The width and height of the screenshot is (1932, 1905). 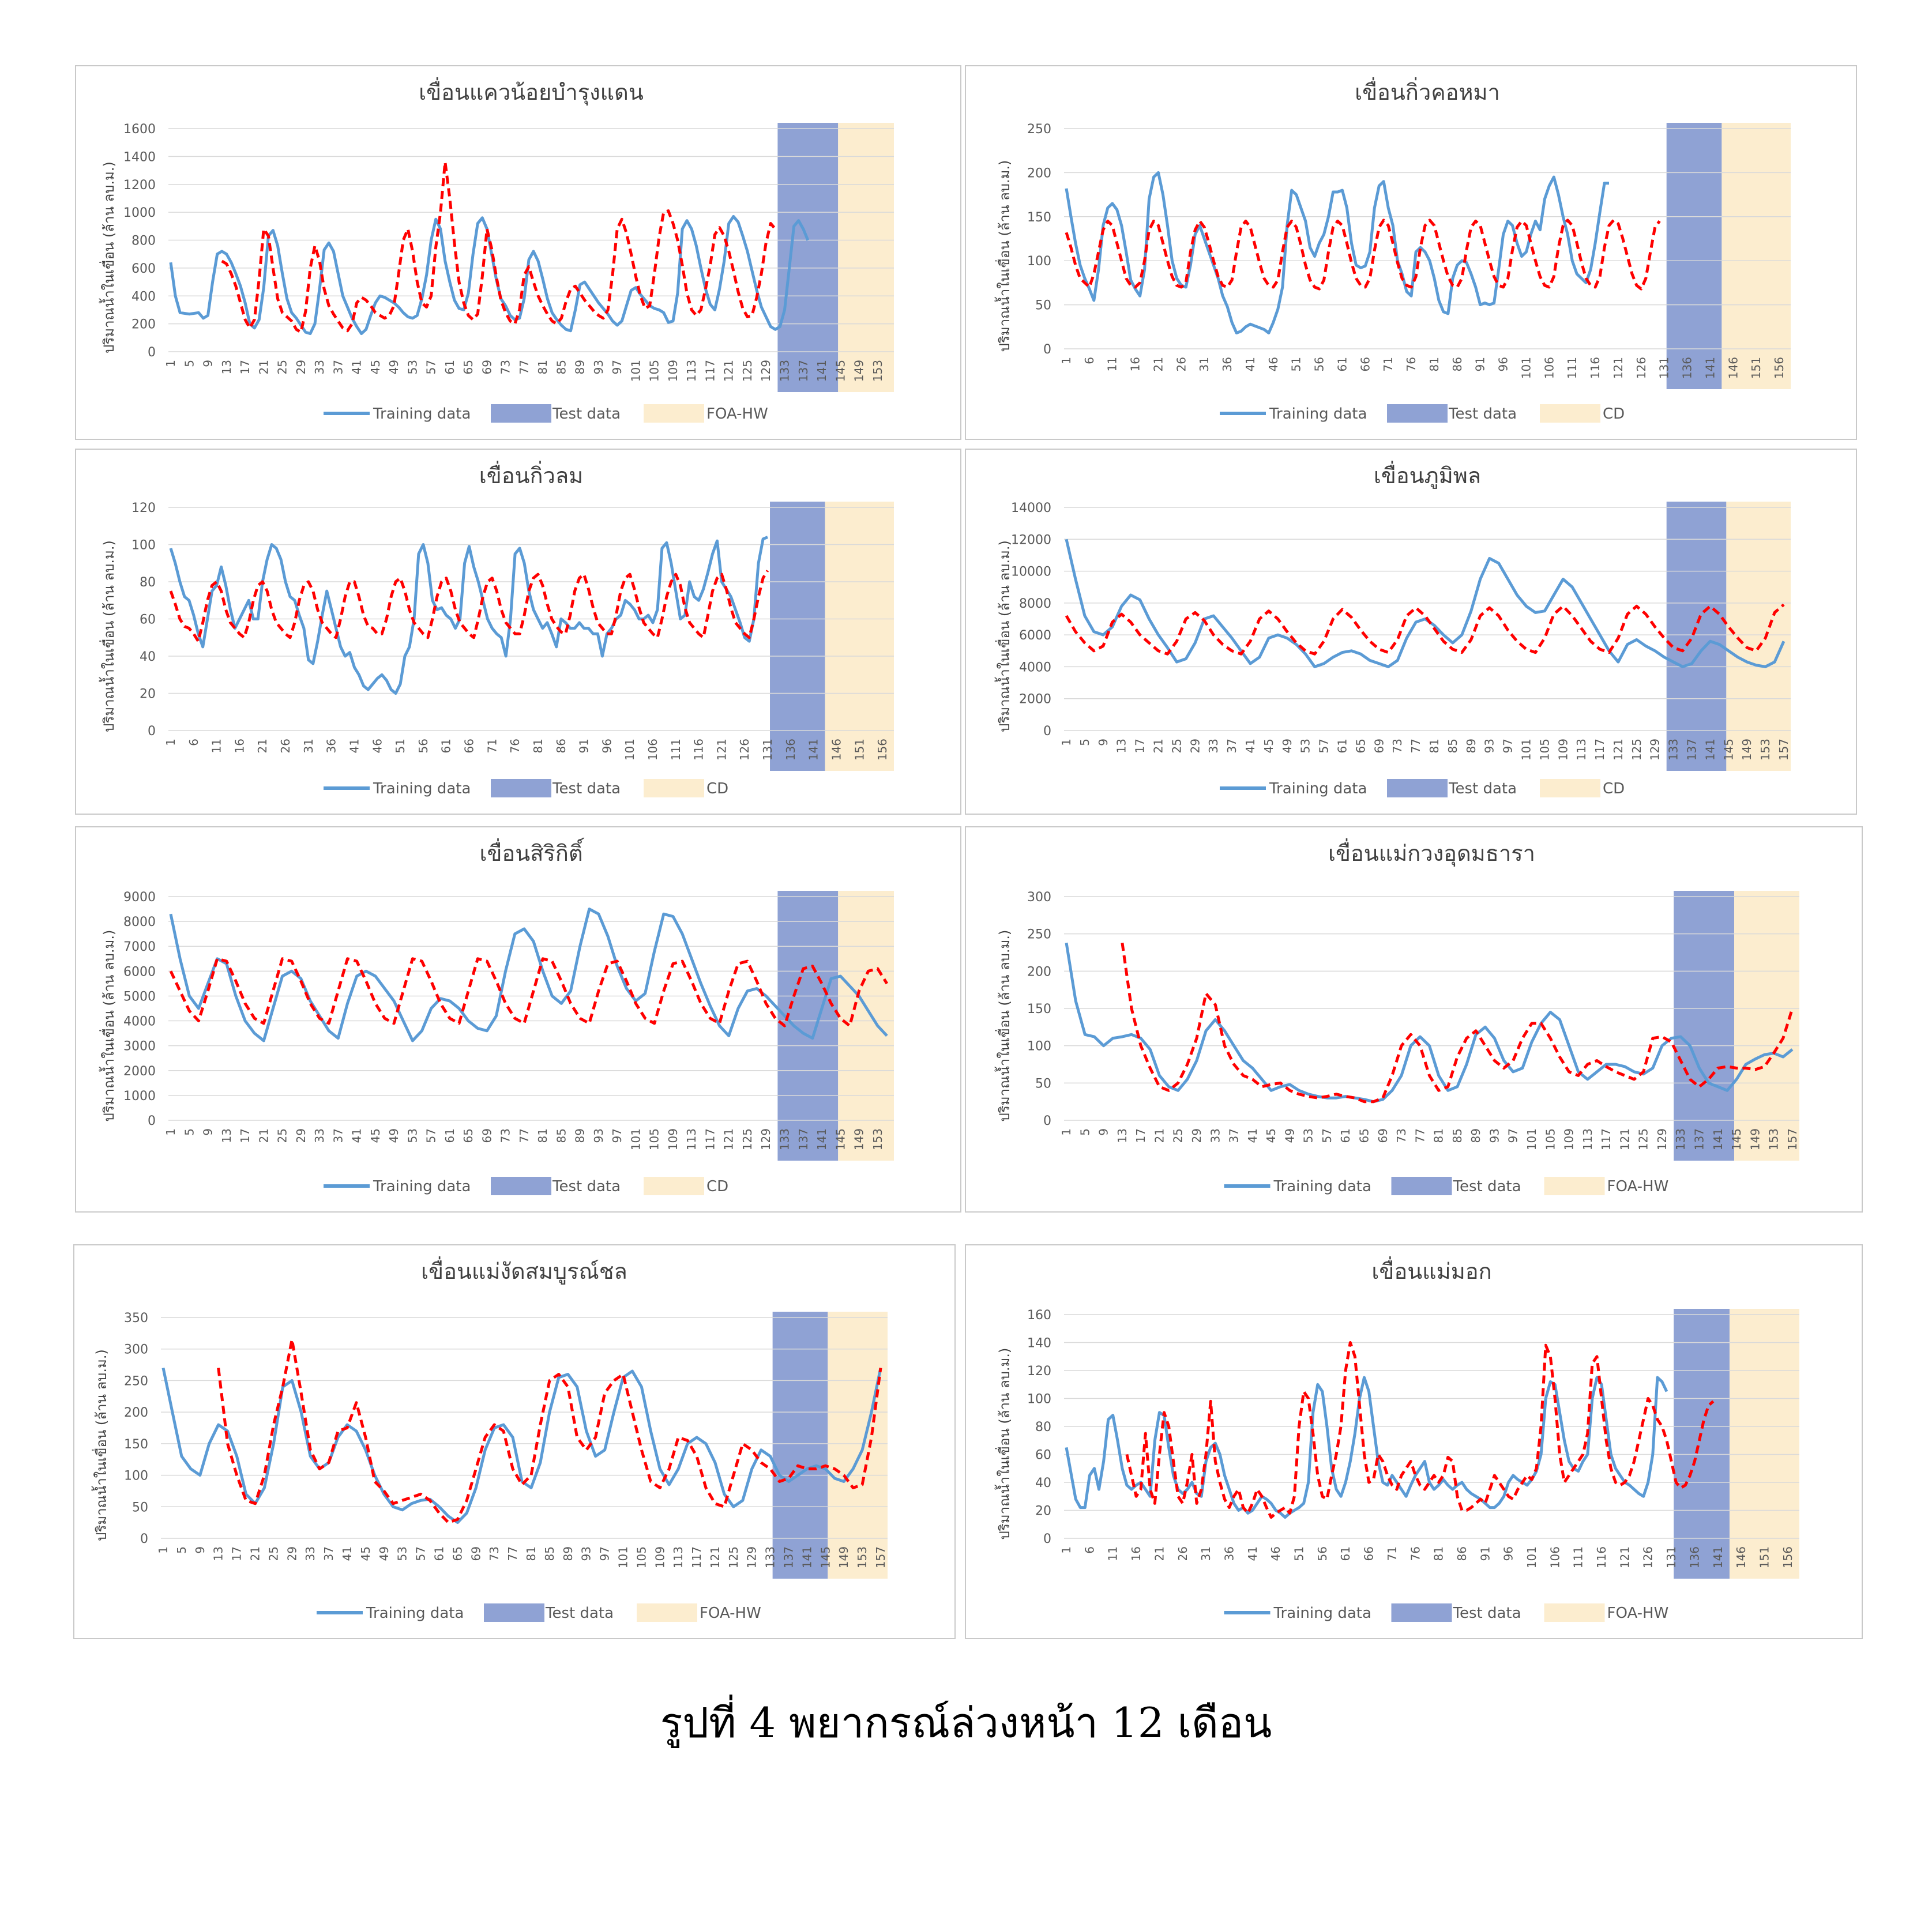 I want to click on x-tick-label: 16, so click(x=1135, y=364).